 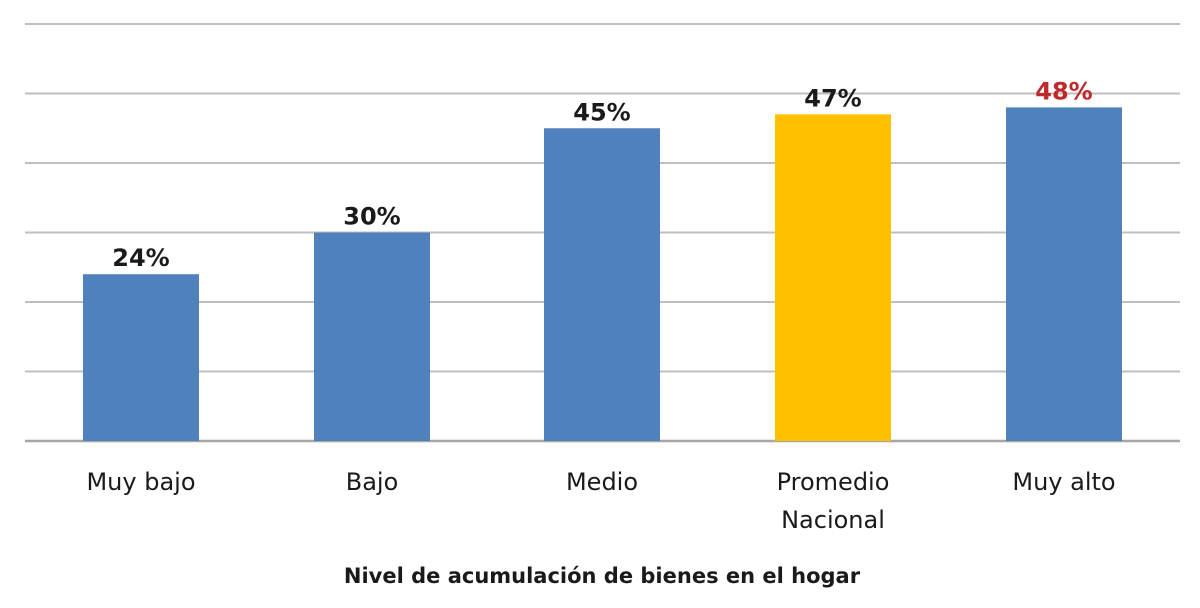 What do you see at coordinates (1063, 91) in the screenshot?
I see `data-label: 48%` at bounding box center [1063, 91].